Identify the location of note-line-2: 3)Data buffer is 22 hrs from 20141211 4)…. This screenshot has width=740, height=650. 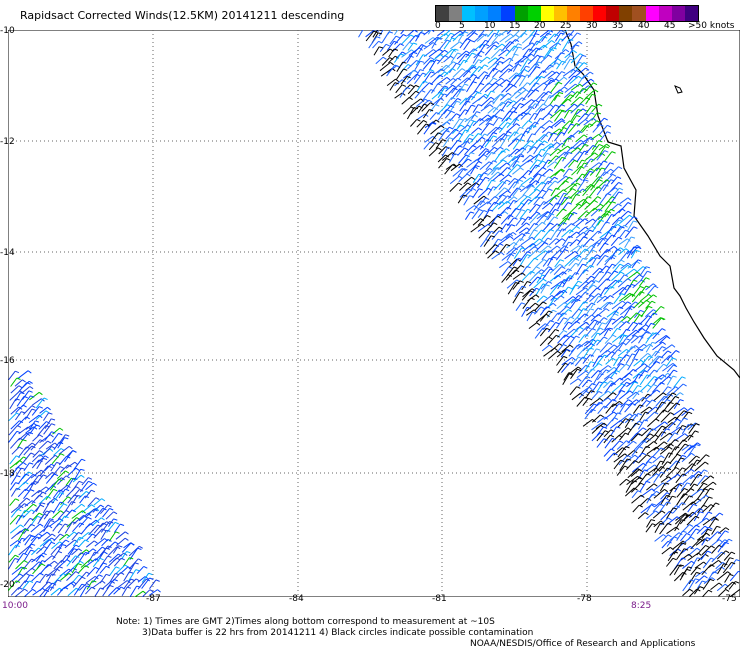
(338, 633).